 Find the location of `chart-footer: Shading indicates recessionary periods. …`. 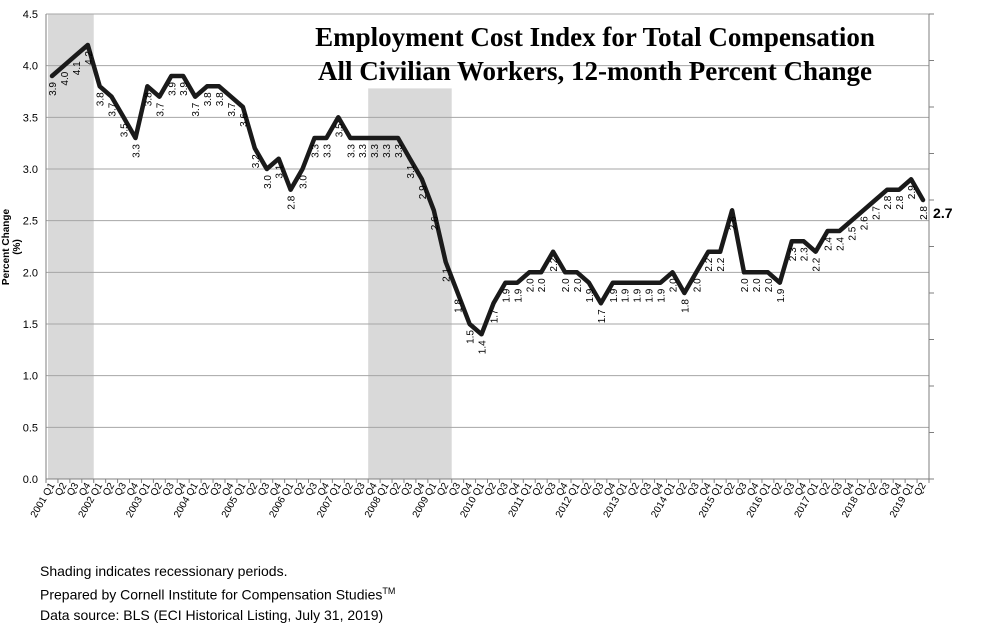

chart-footer: Shading indicates recessionary periods. … is located at coordinates (217, 593).